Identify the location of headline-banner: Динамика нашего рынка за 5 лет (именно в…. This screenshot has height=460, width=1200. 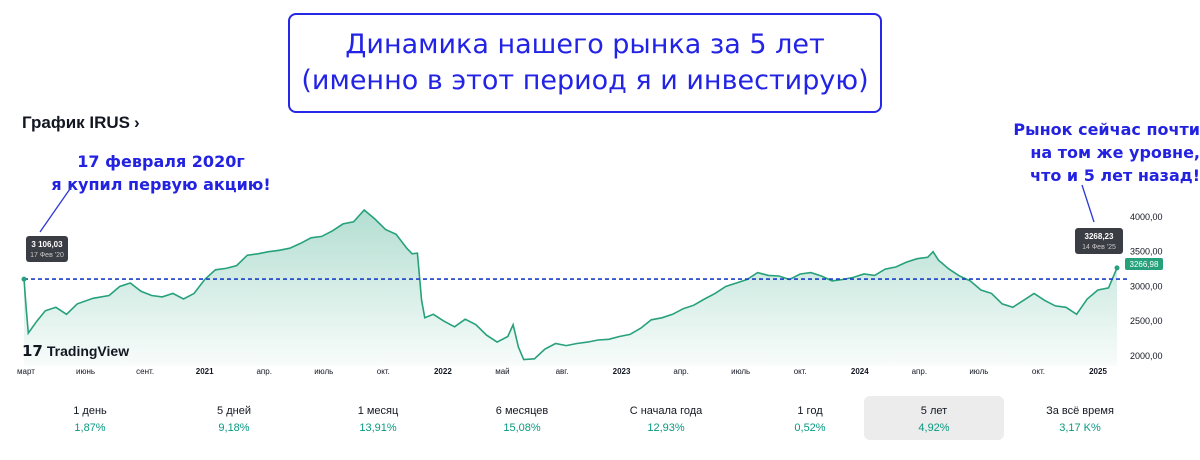
(585, 63).